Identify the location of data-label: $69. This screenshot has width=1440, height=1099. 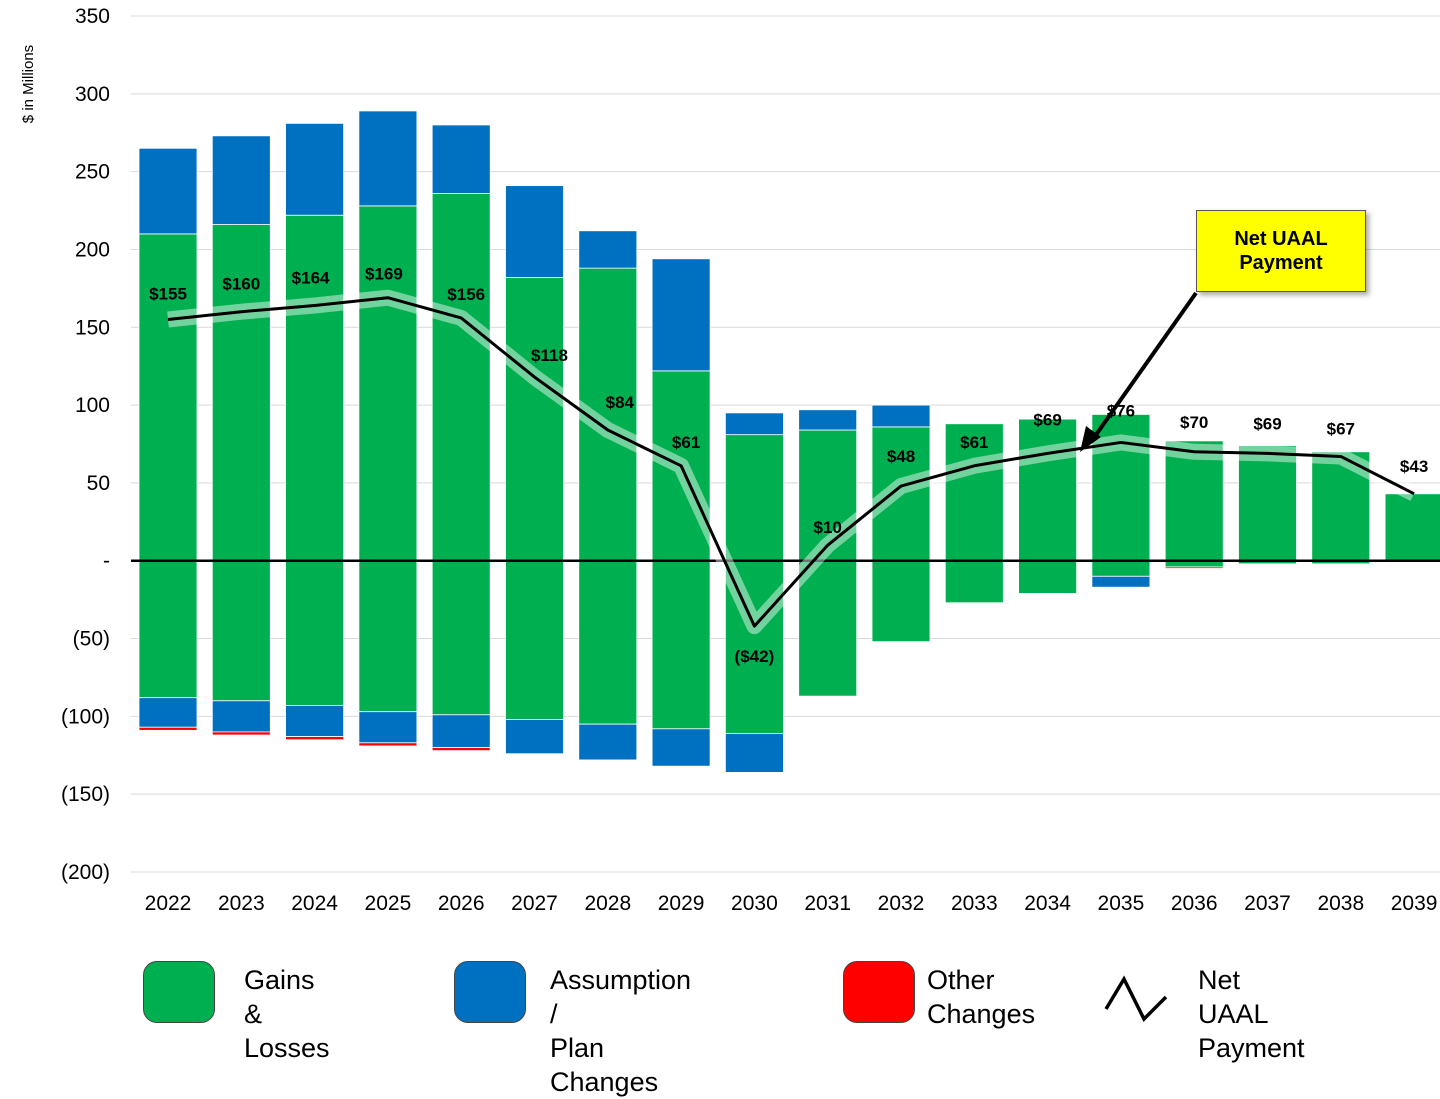
(1047, 419).